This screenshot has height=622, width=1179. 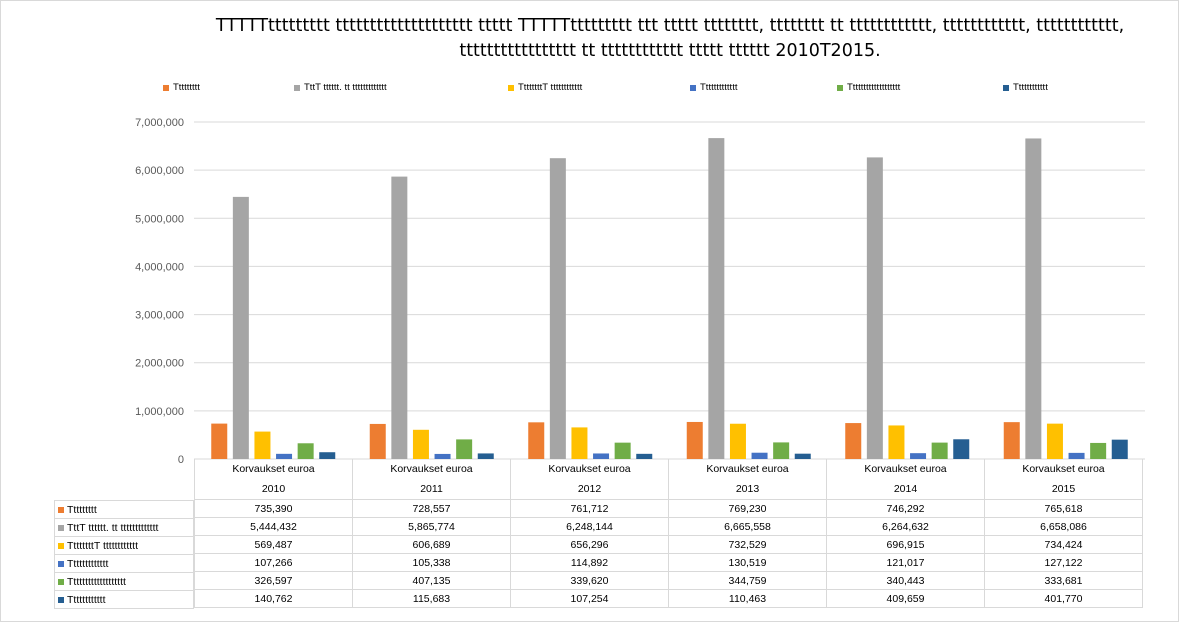 What do you see at coordinates (747, 489) in the screenshot?
I see `table-year-header: 2013` at bounding box center [747, 489].